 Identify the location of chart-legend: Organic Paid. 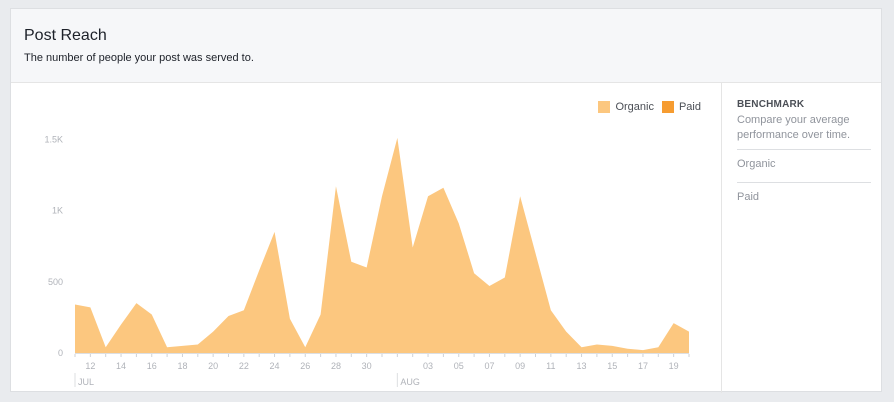
(645, 107).